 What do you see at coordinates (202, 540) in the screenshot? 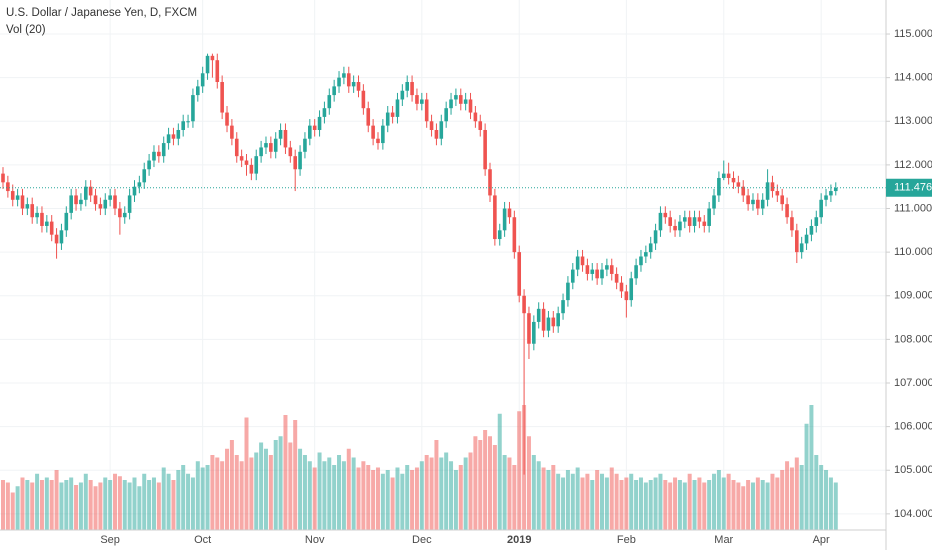
I see `x-tick-label: Oct` at bounding box center [202, 540].